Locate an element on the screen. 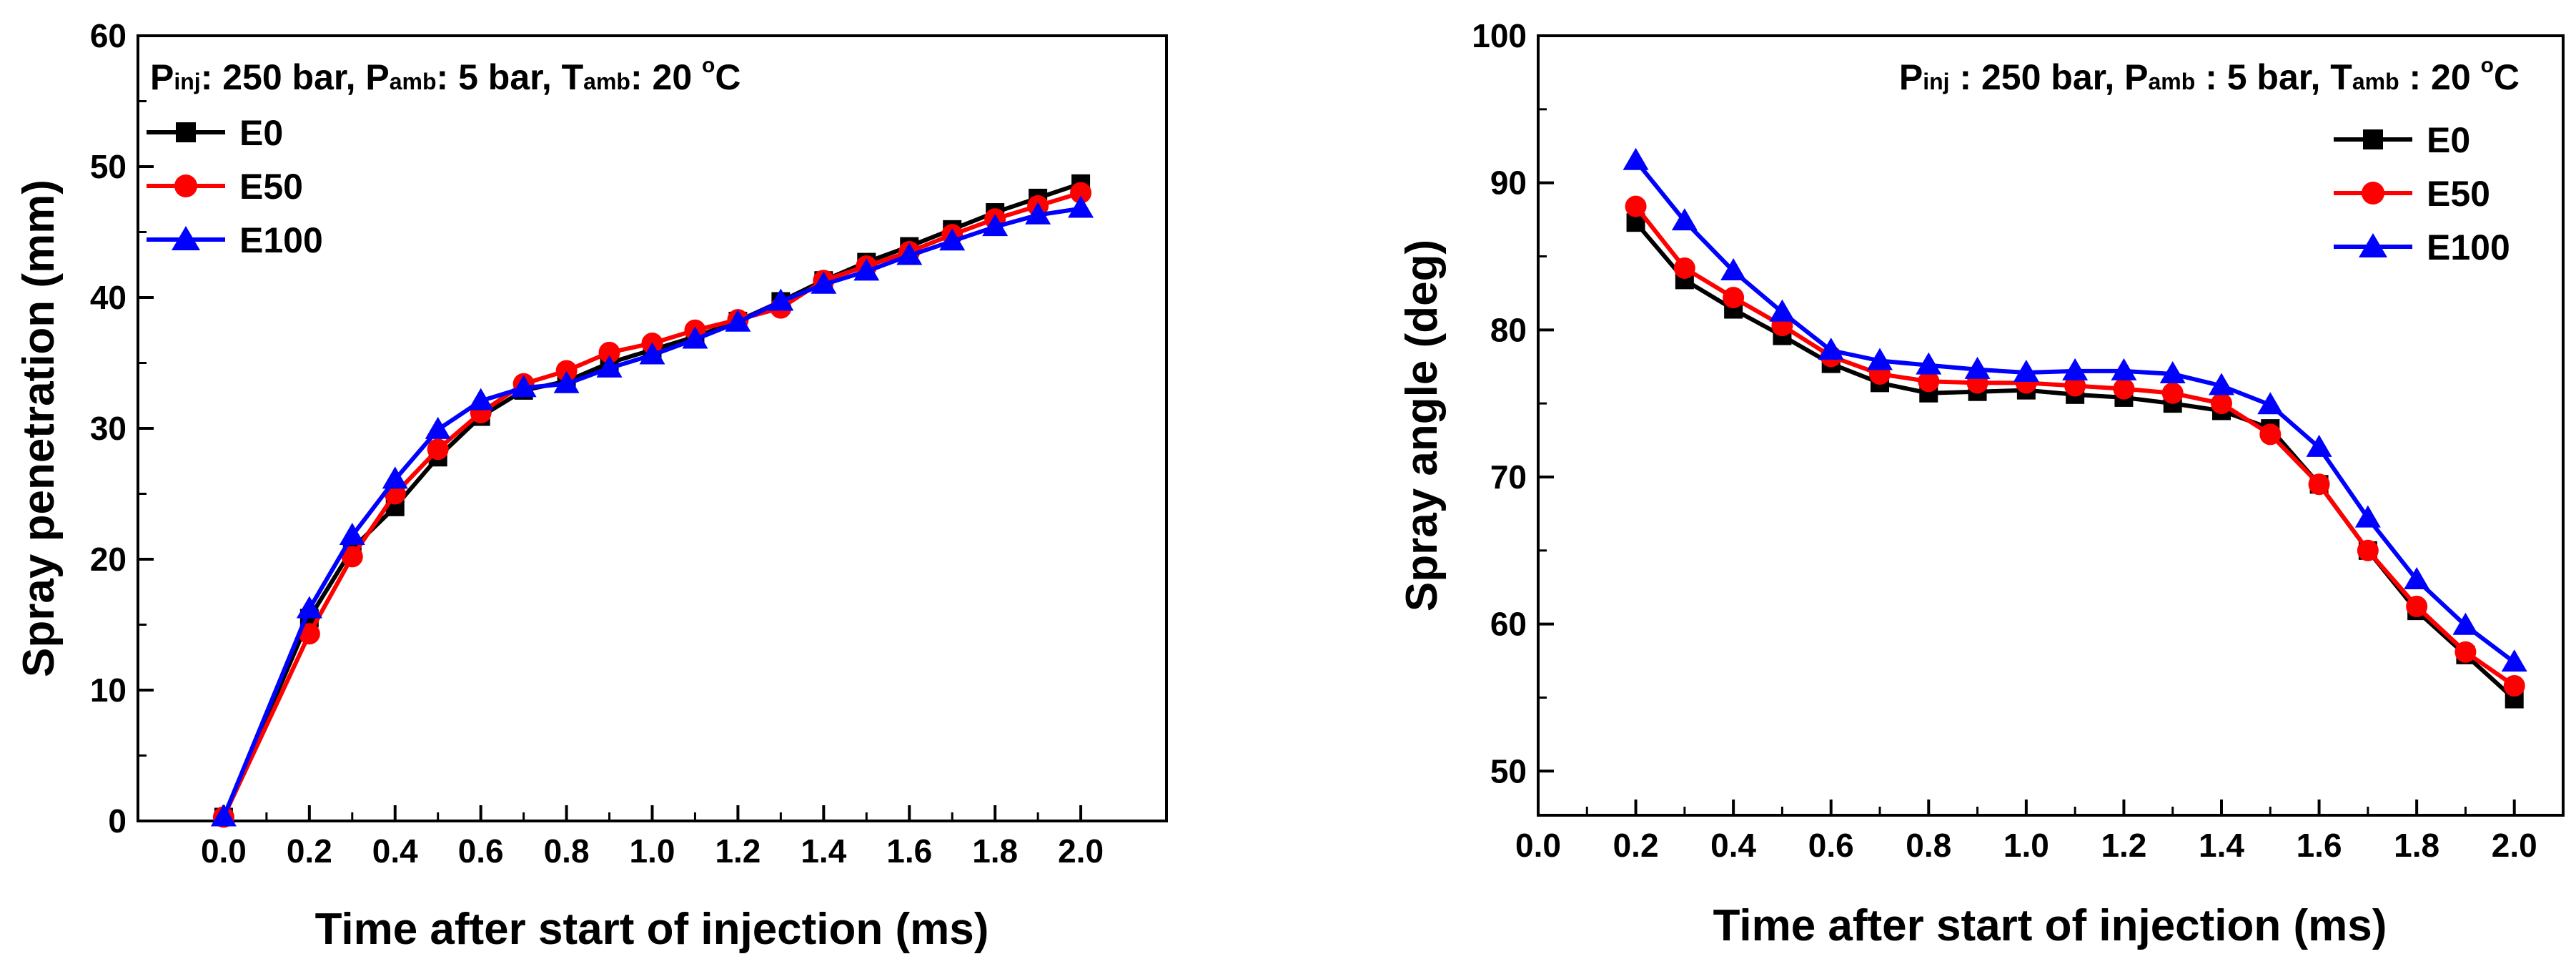  x-tick-label: 0.2 is located at coordinates (309, 851).